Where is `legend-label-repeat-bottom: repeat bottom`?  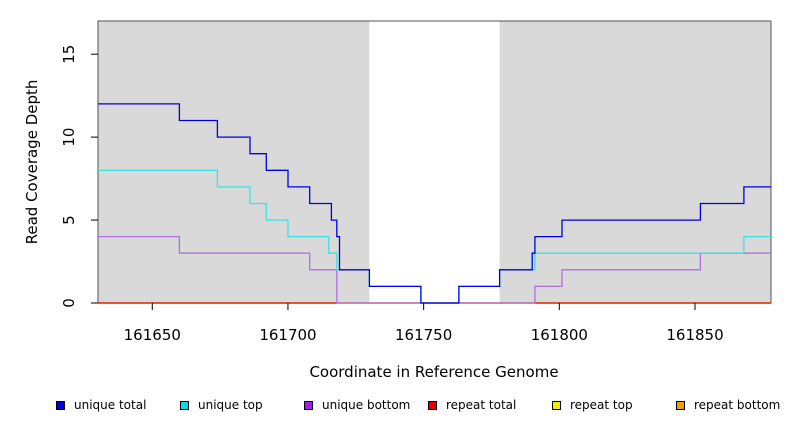 legend-label-repeat-bottom: repeat bottom is located at coordinates (737, 405).